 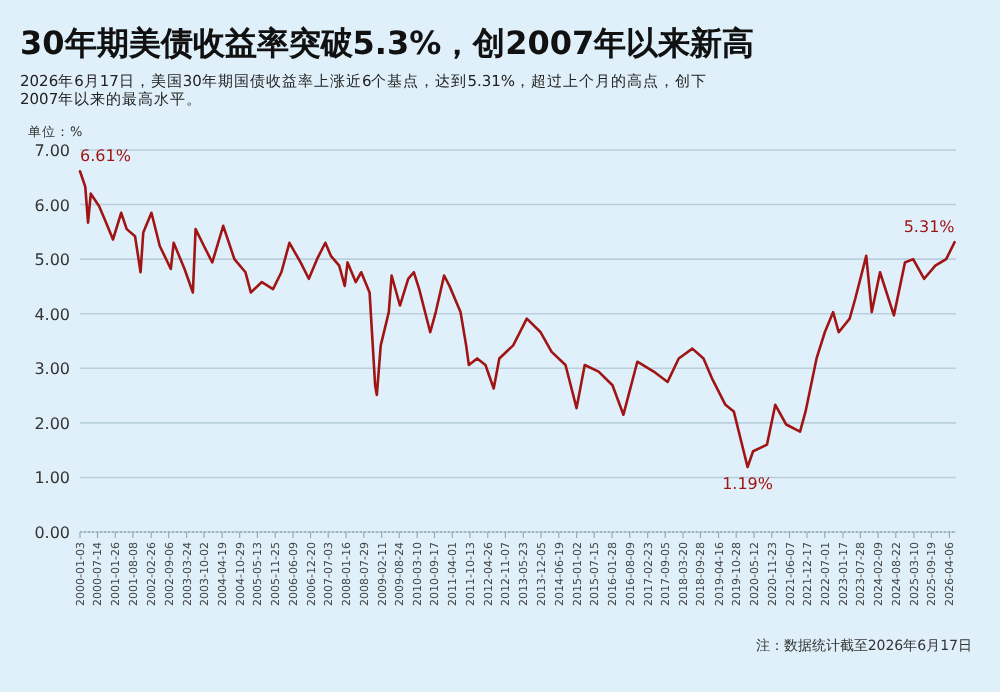 What do you see at coordinates (52, 478) in the screenshot?
I see `y-tick-label: 1.00` at bounding box center [52, 478].